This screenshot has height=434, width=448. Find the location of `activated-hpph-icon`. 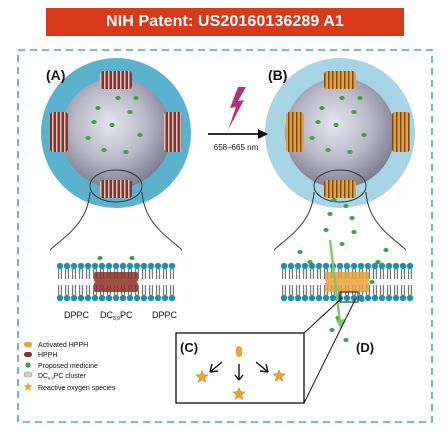

activated-hpph-icon is located at coordinates (28, 344).